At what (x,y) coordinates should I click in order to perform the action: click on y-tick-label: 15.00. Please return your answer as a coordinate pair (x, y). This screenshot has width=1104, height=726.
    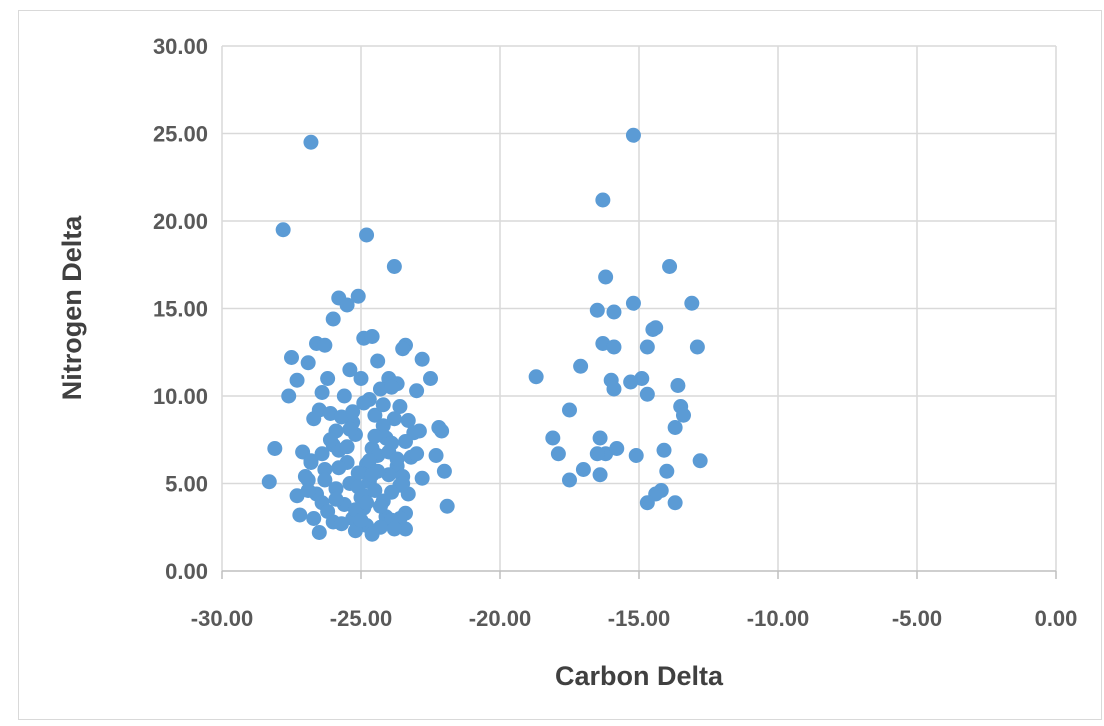
    Looking at the image, I should click on (180, 309).